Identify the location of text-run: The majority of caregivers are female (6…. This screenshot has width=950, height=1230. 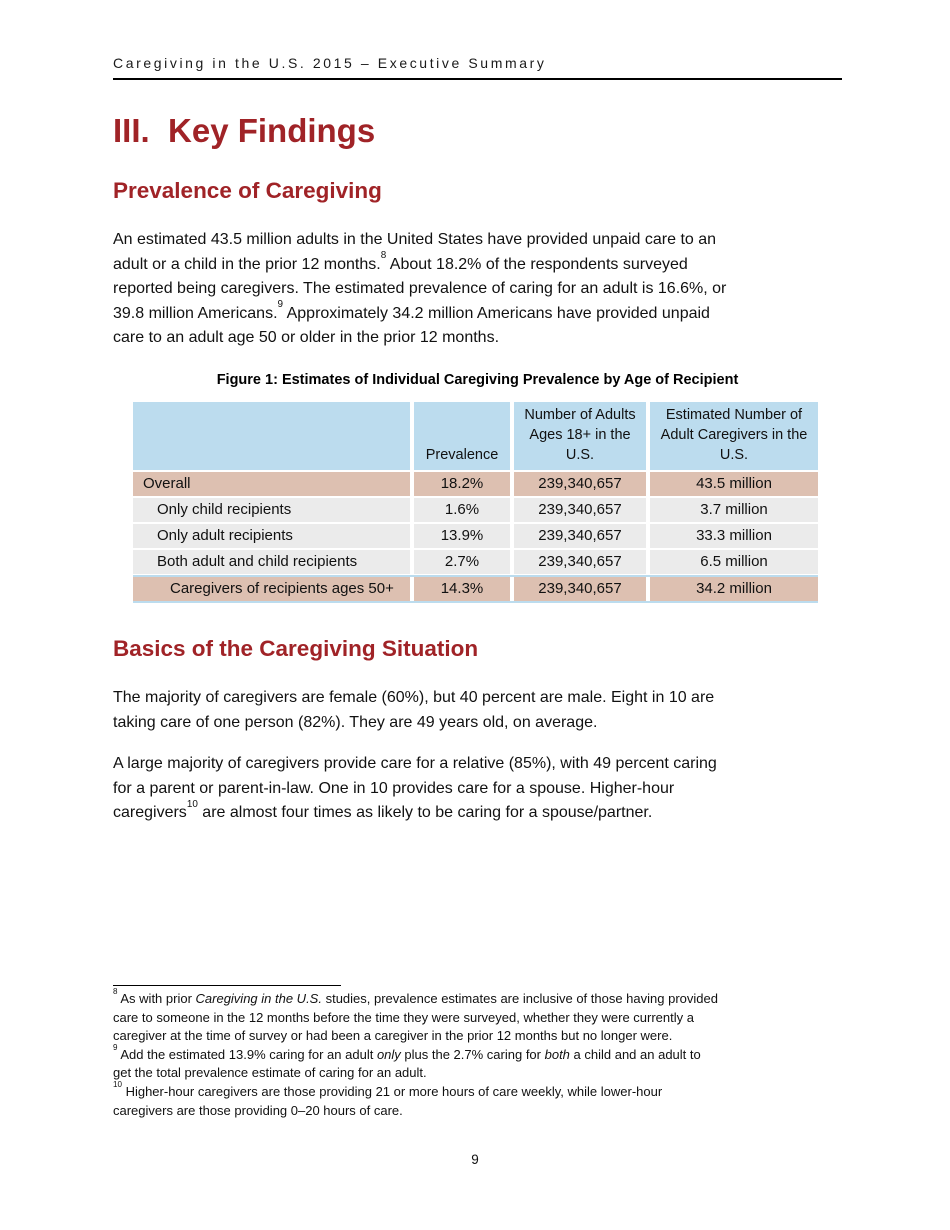
(414, 709).